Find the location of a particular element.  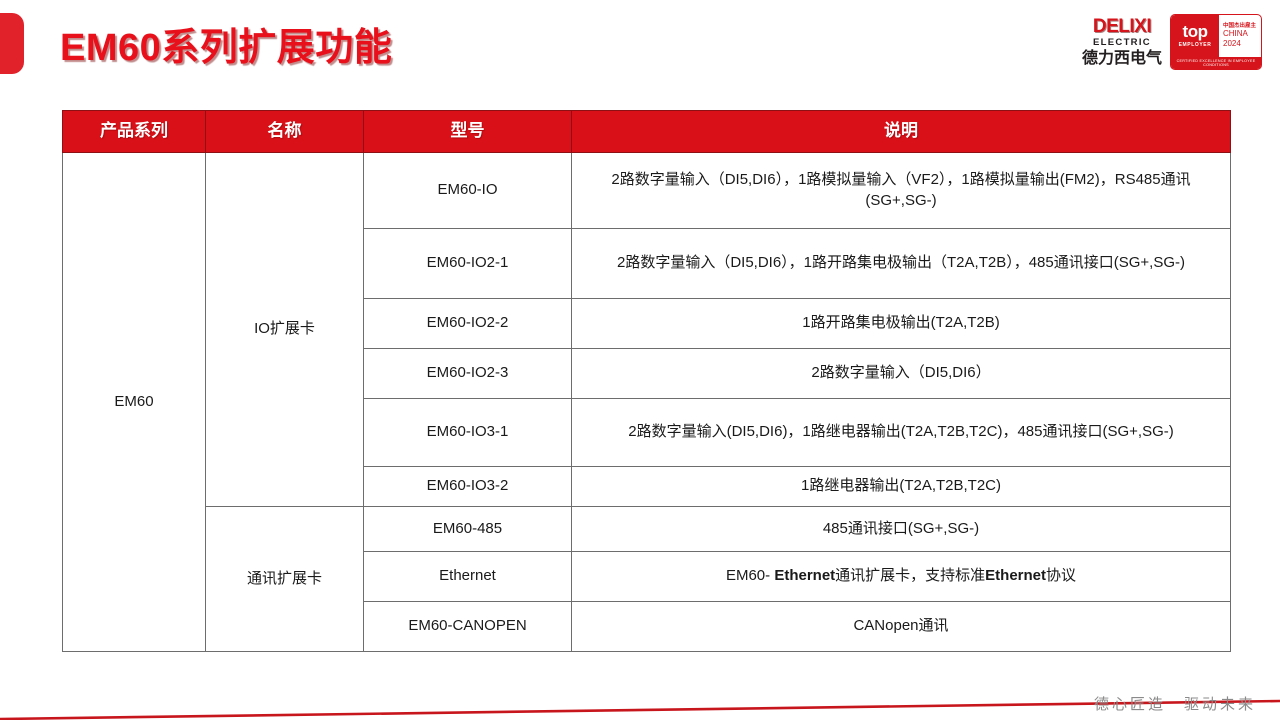

badge-details: 中国杰出雇主 CHINA 2024 is located at coordinates (1240, 36).